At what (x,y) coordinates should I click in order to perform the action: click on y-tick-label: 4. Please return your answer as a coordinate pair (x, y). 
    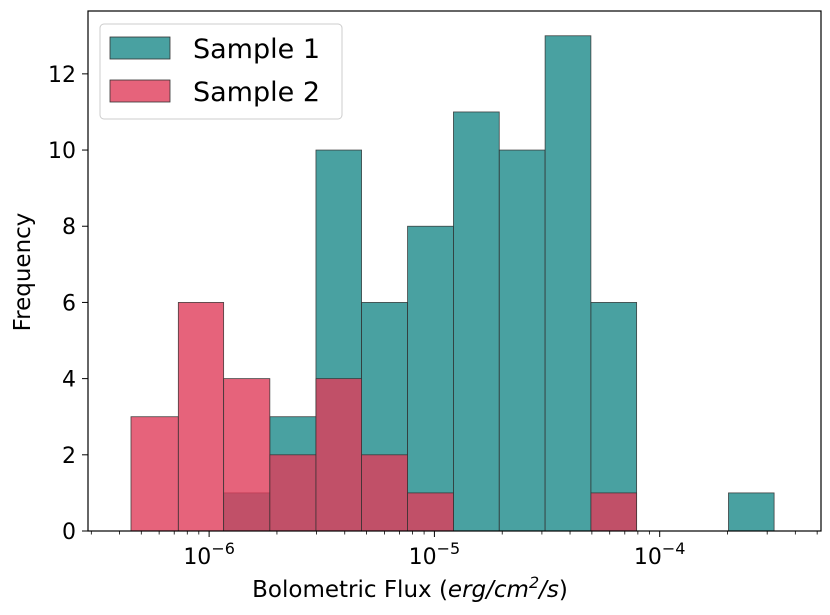
    Looking at the image, I should click on (69, 380).